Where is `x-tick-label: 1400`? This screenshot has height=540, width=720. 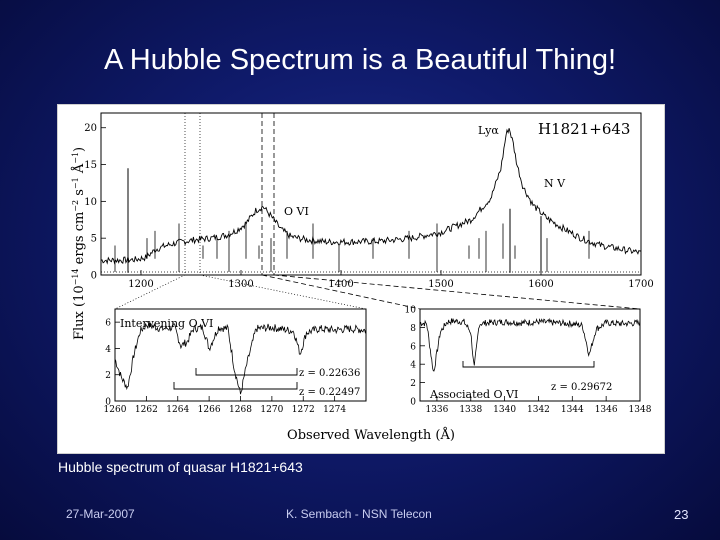 x-tick-label: 1400 is located at coordinates (340, 284).